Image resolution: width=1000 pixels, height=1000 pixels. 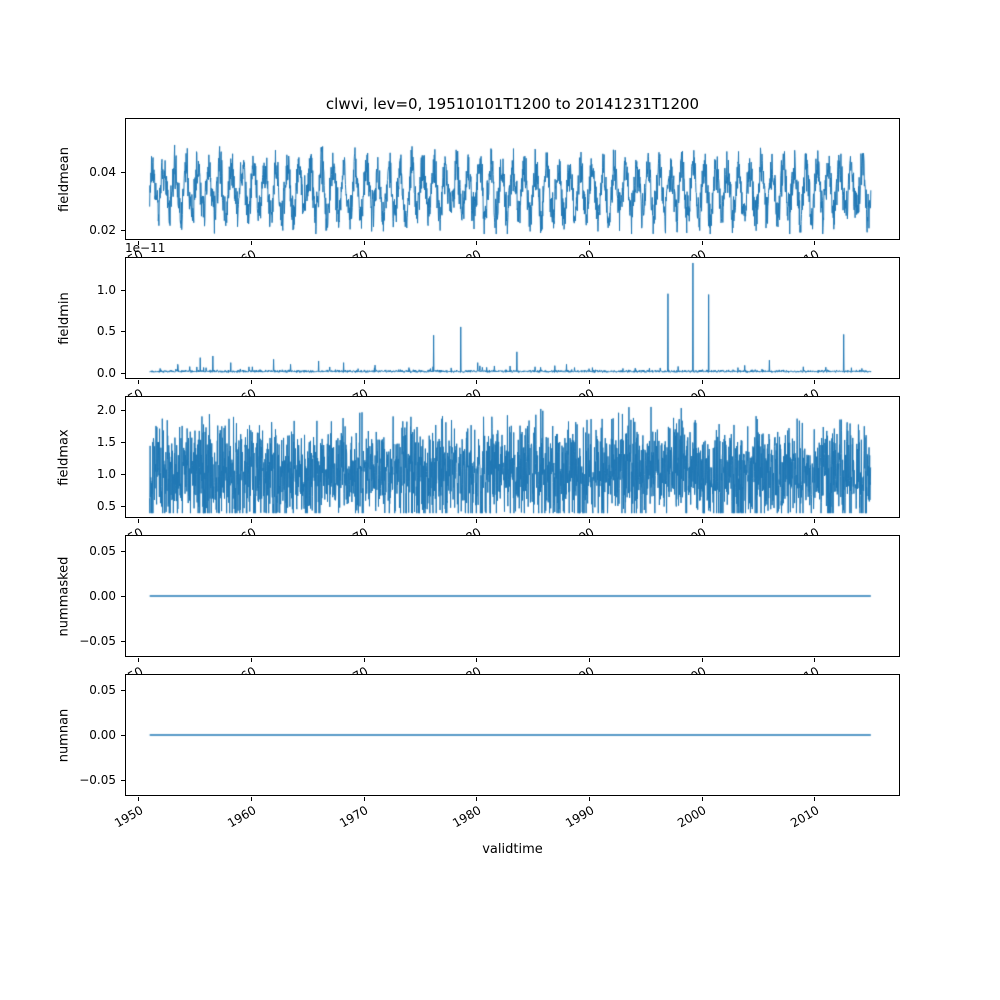 I want to click on y-tick-label: −0.05, so click(x=97, y=780).